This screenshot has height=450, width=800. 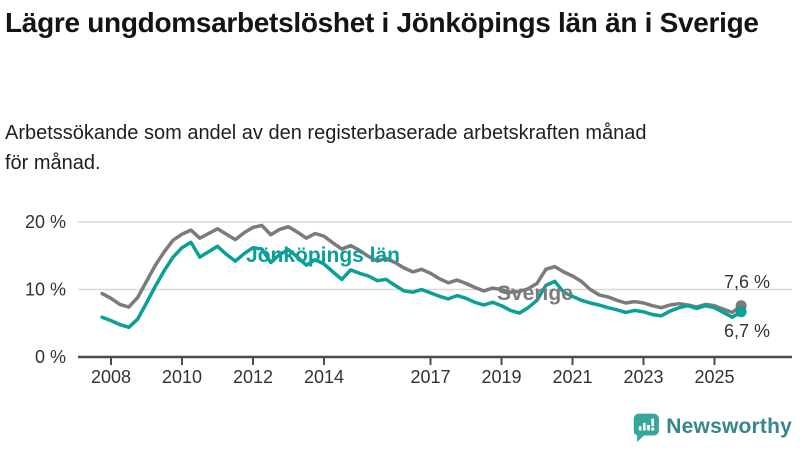 What do you see at coordinates (501, 377) in the screenshot?
I see `x-axis-tick-label: 2019` at bounding box center [501, 377].